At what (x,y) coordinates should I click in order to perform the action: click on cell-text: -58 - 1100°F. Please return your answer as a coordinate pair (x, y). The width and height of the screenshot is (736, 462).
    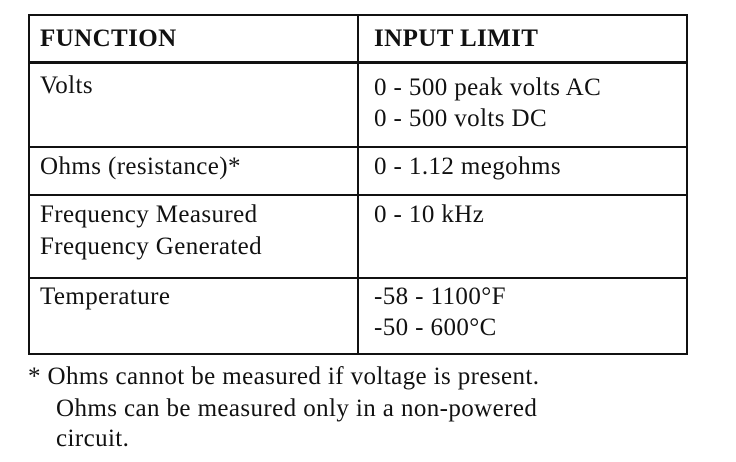
    Looking at the image, I should click on (440, 296).